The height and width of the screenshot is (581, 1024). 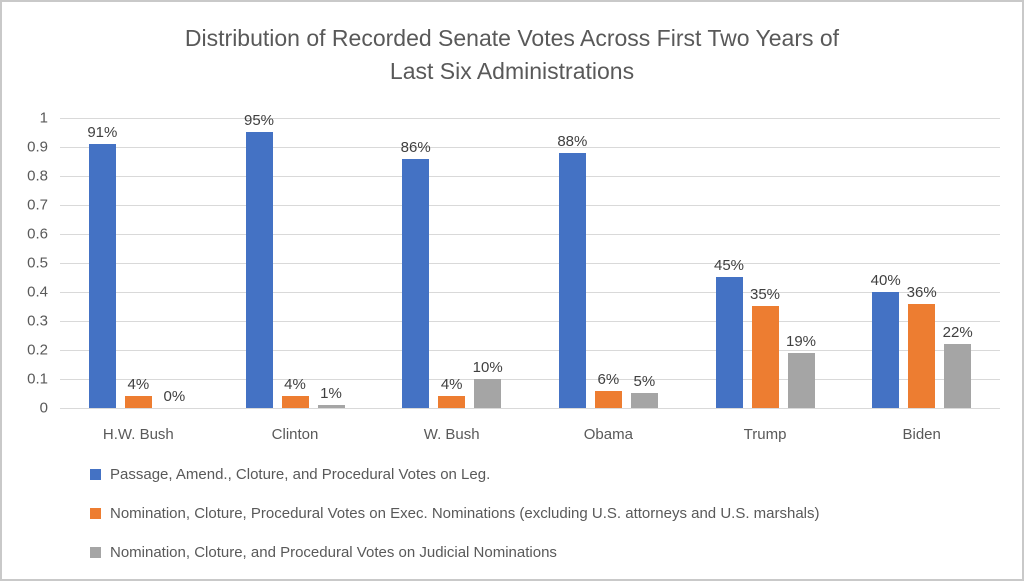 I want to click on y-tick-label: 0.2, so click(x=37, y=350).